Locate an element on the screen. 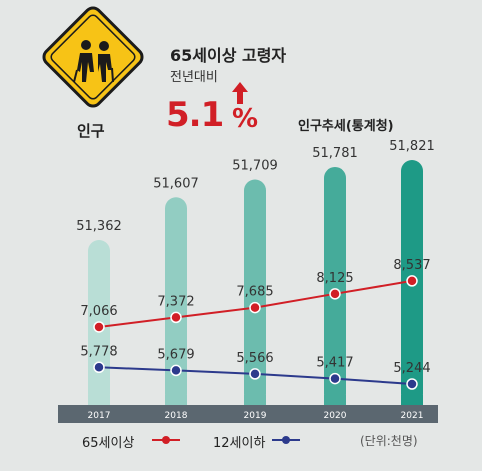 This screenshot has width=482, height=471. x-tick-label: 2018 is located at coordinates (176, 416).